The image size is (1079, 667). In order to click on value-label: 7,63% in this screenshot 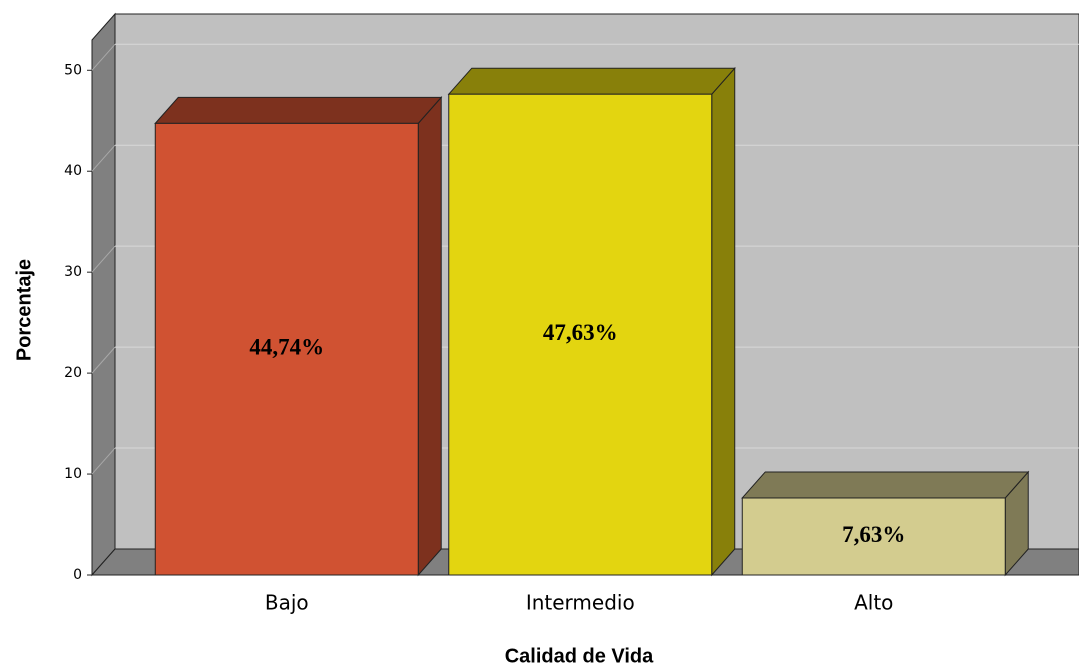, I will do `click(873, 534)`.